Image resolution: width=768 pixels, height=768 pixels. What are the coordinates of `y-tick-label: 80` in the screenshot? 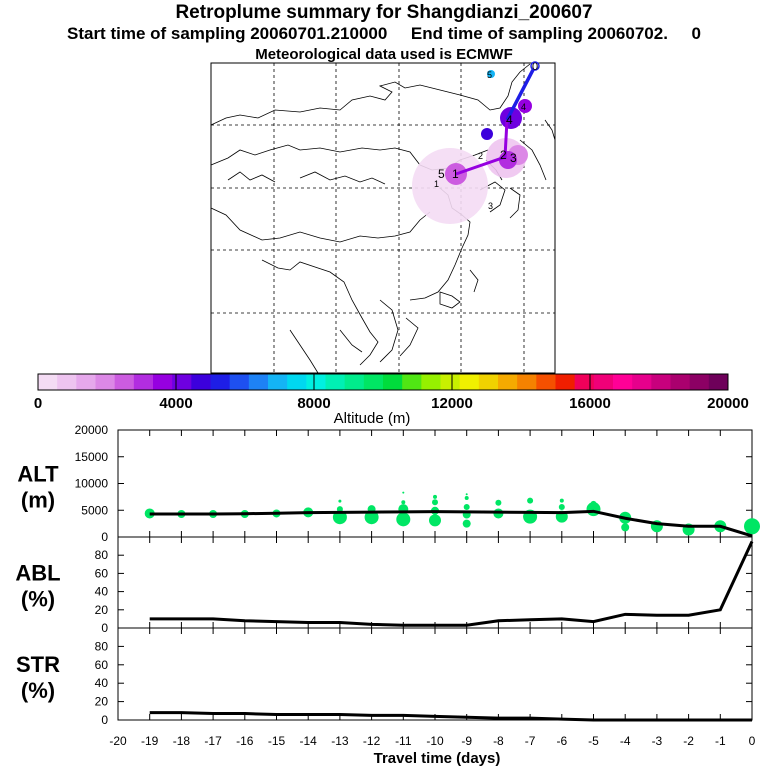 It's located at (102, 555).